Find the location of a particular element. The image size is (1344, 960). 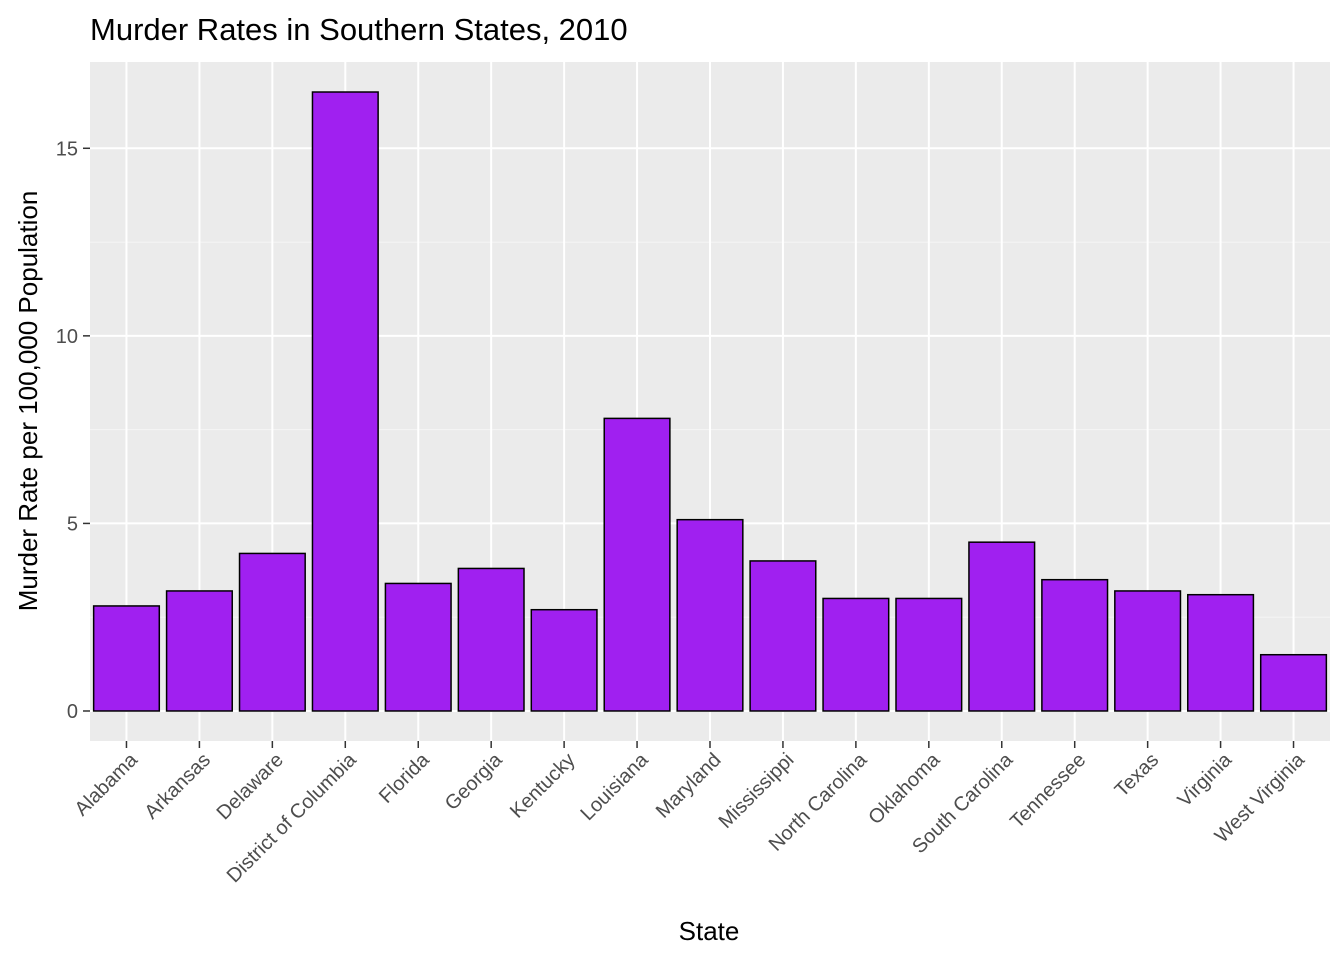

bar-north-carolina is located at coordinates (856, 654).